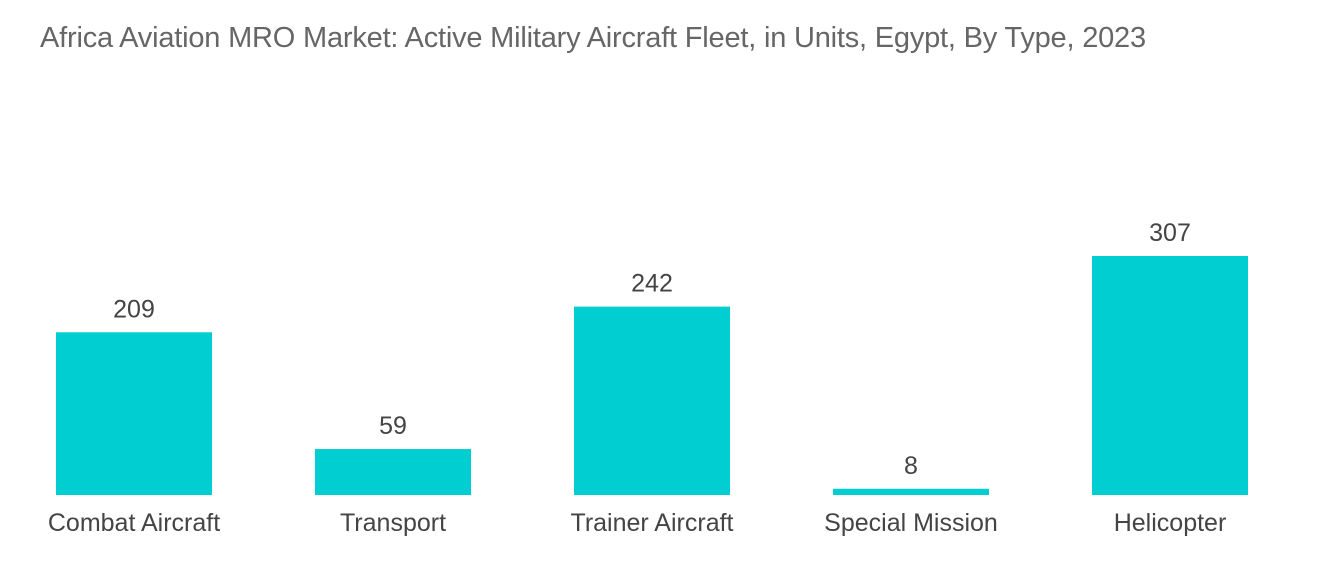 The height and width of the screenshot is (565, 1320). I want to click on bar-trainer-aircraft, so click(652, 400).